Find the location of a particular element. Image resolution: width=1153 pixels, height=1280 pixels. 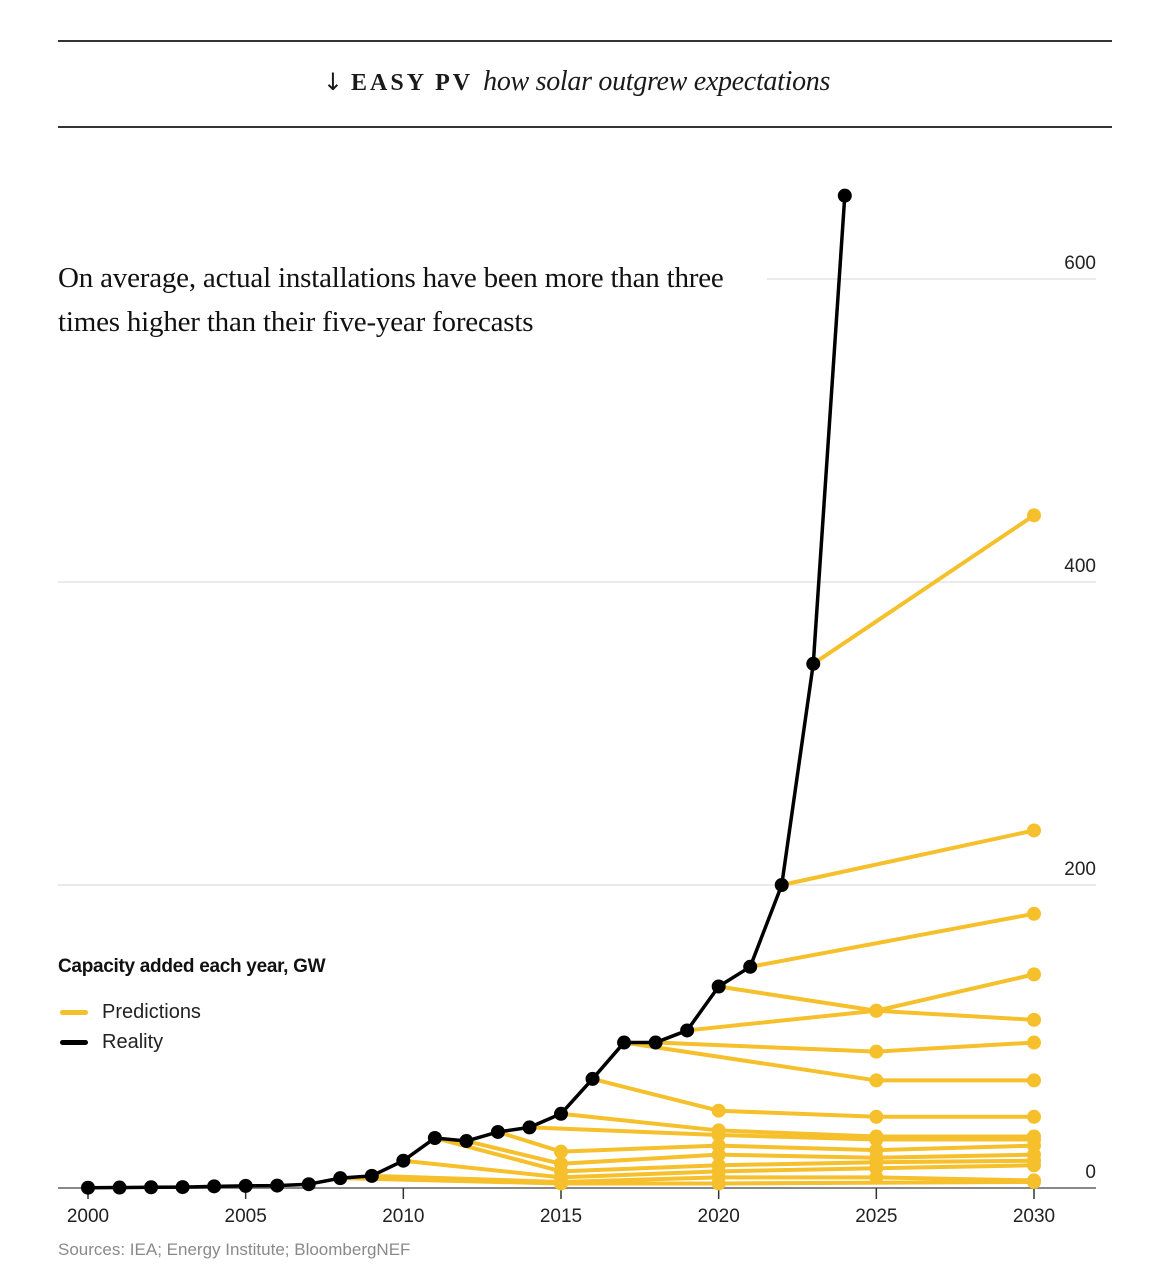

chart-header: ↓ EASY PV how solar outgrew expectations is located at coordinates (576, 82).